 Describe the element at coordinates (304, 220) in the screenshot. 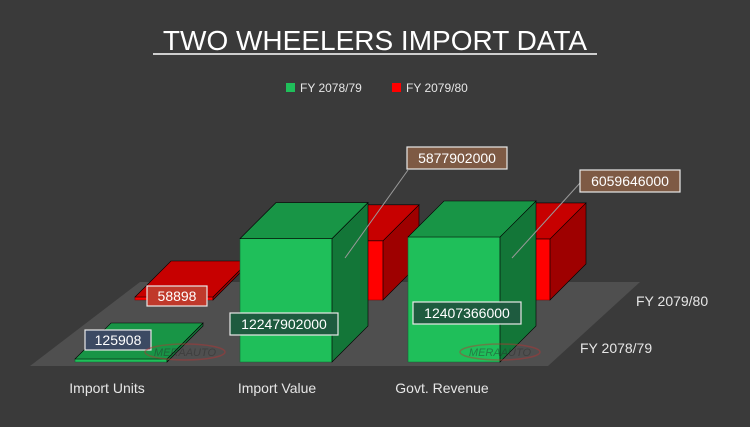

I see `bar-import-value-fy7879-top` at that location.